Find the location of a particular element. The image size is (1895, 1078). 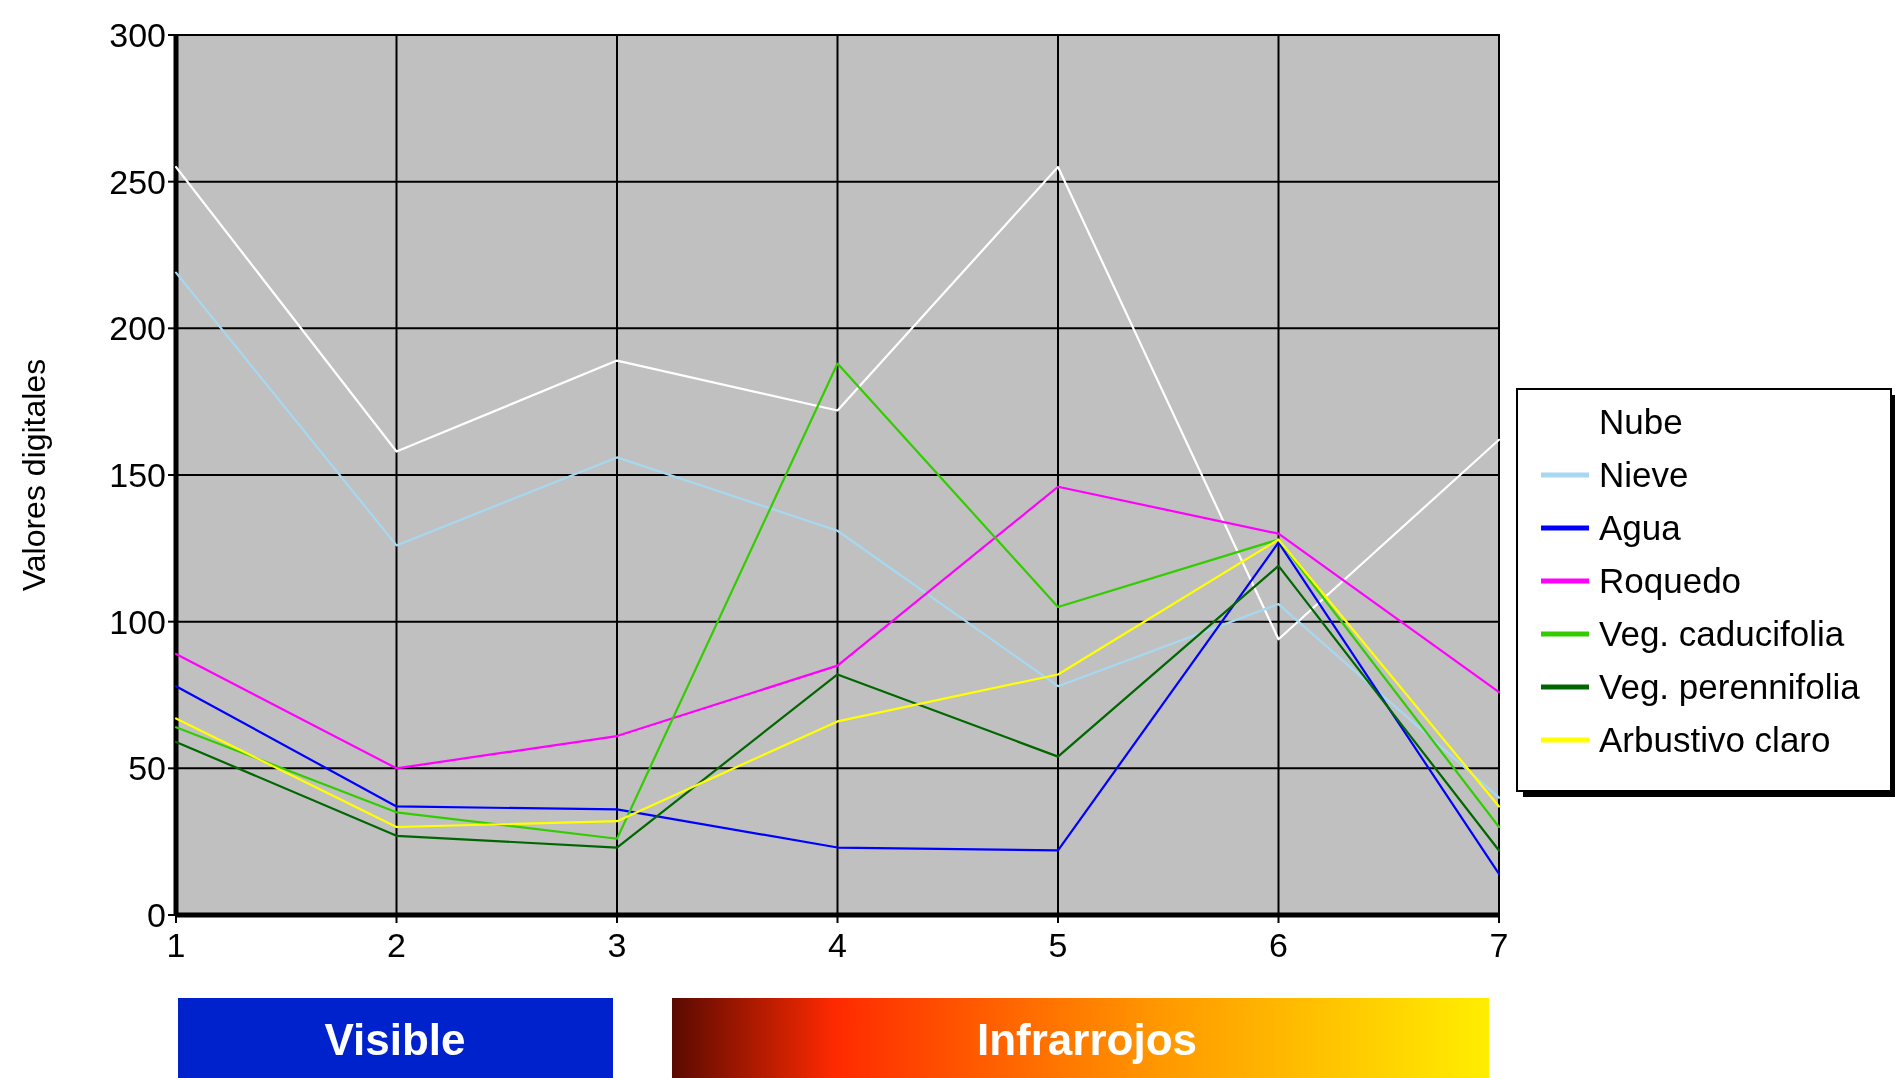

y-tick-label: 300 is located at coordinates (137, 34).